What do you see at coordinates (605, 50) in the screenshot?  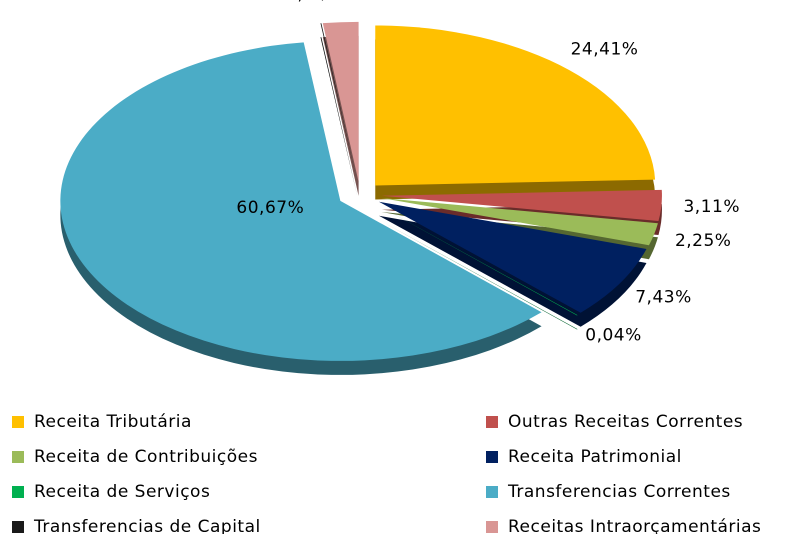 I see `data-label: 24,41%` at bounding box center [605, 50].